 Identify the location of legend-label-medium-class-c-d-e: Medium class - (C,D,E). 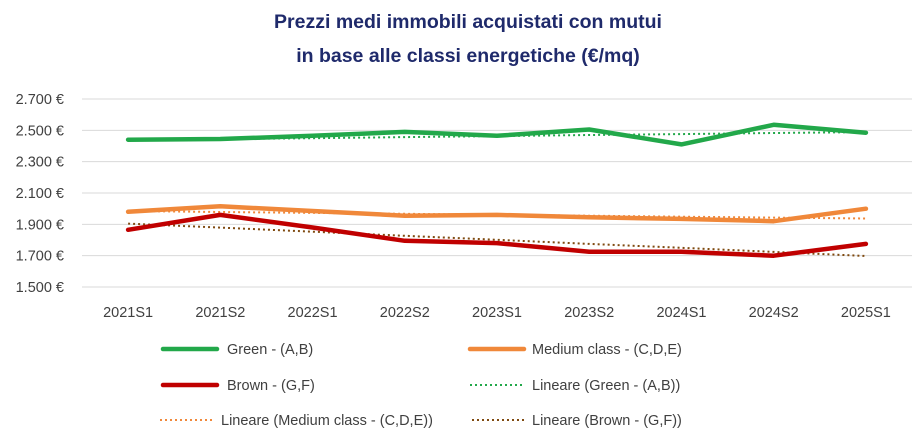
(607, 350).